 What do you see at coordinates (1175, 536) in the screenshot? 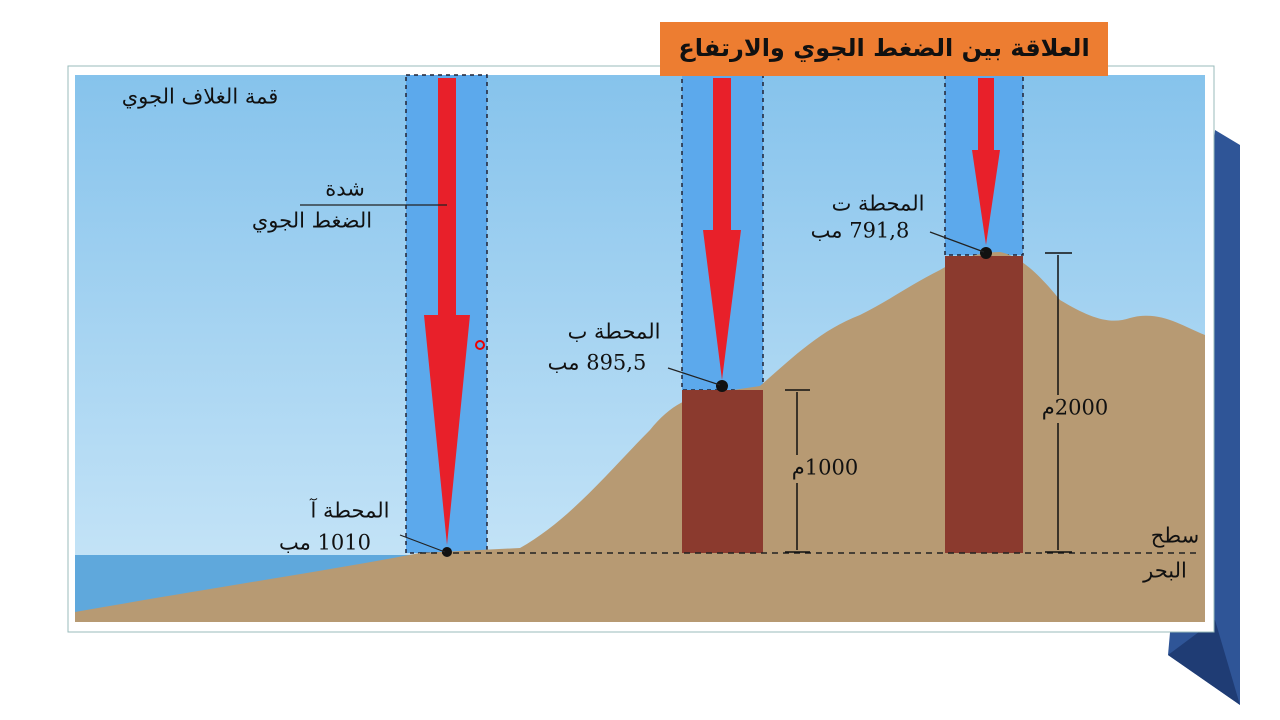
I see `sea-level-label: سطح` at bounding box center [1175, 536].